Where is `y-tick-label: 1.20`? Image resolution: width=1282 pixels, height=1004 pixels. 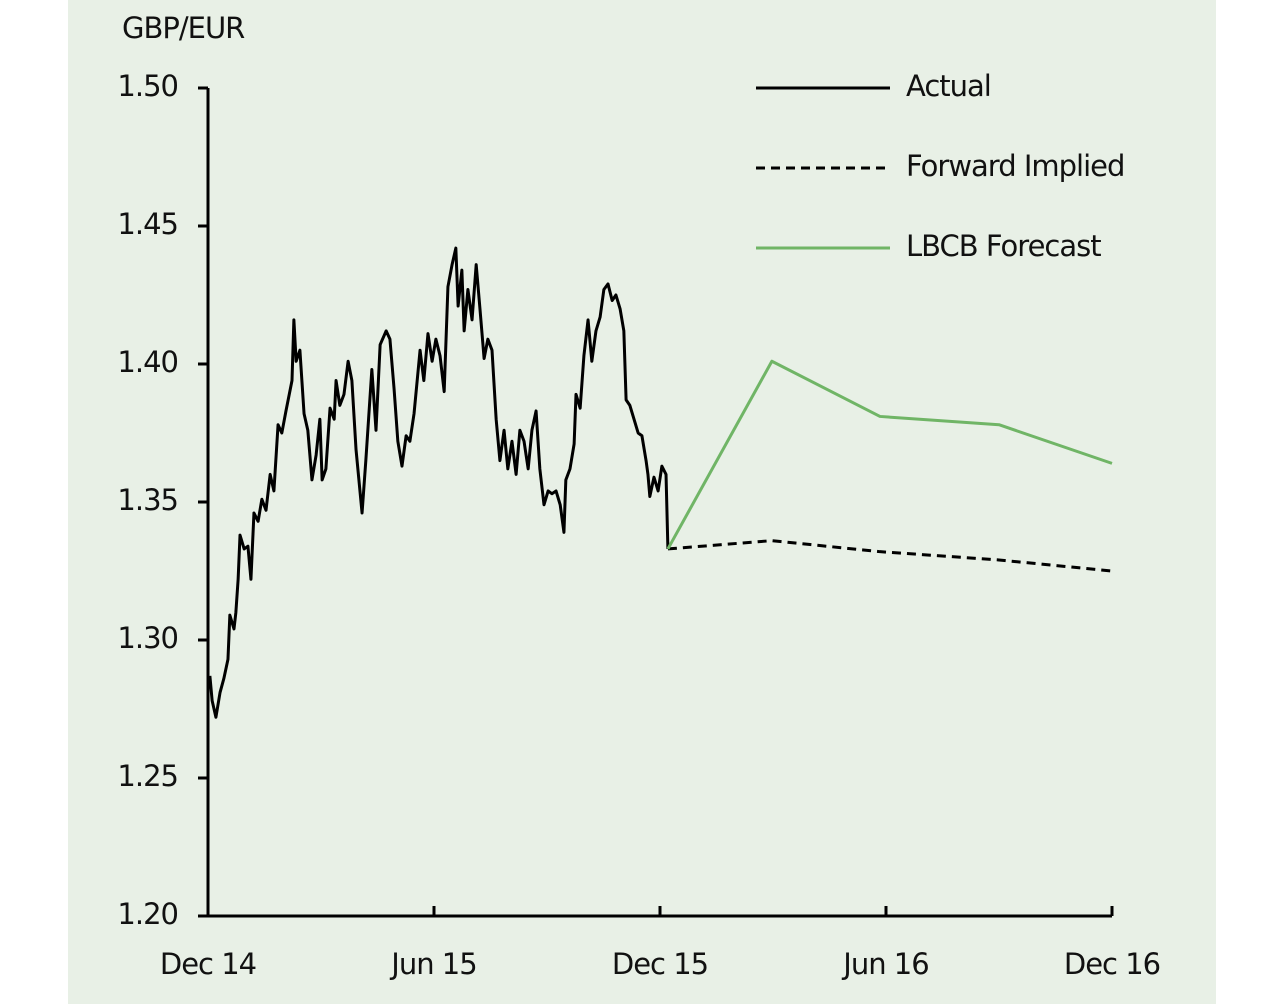 y-tick-label: 1.20 is located at coordinates (147, 914).